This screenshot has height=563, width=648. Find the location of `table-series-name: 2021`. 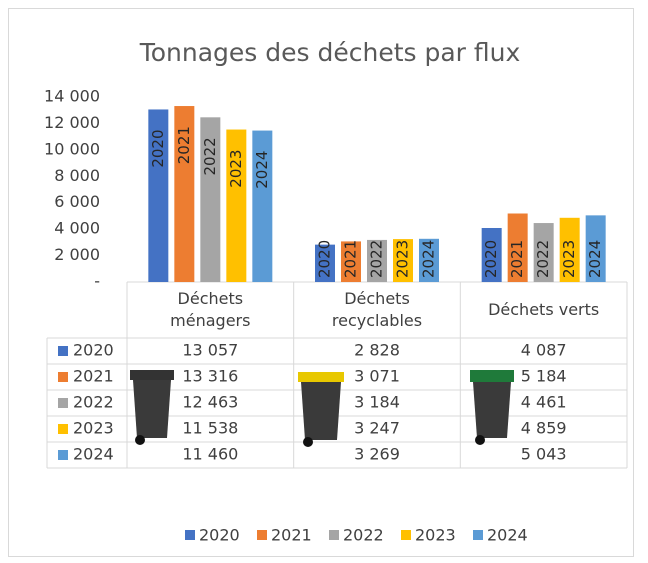

table-series-name: 2021 is located at coordinates (93, 376).